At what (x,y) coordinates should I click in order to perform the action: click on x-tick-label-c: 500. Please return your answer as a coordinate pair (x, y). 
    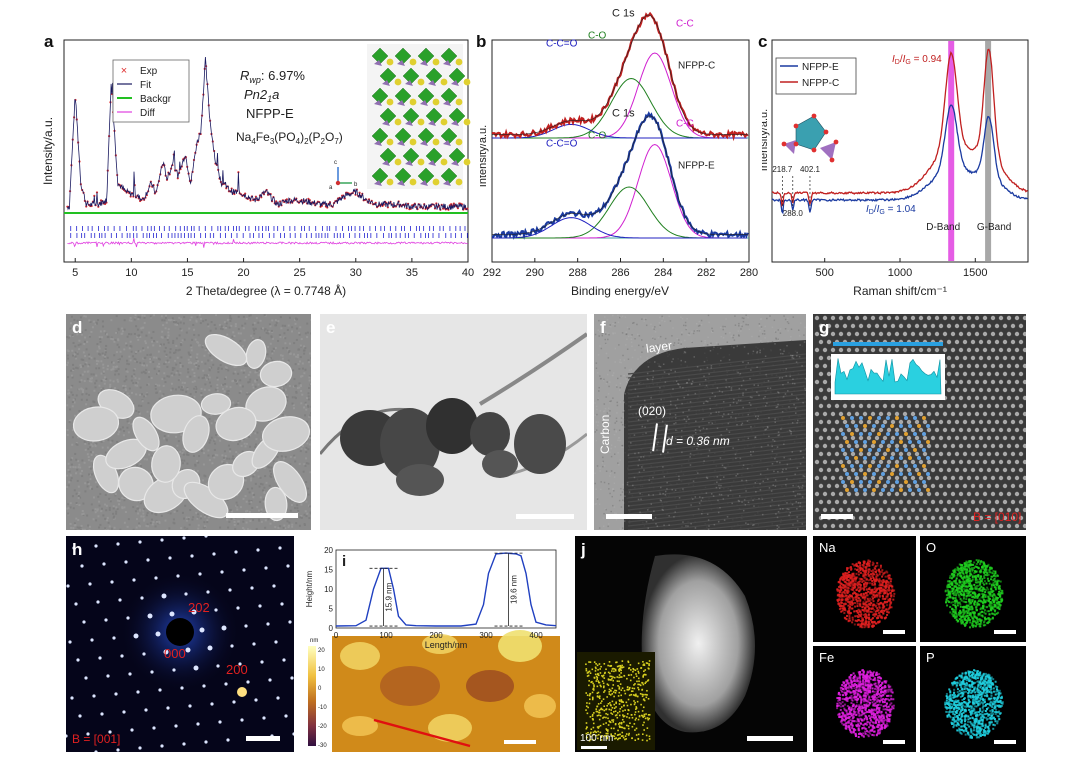
    Looking at the image, I should click on (825, 273).